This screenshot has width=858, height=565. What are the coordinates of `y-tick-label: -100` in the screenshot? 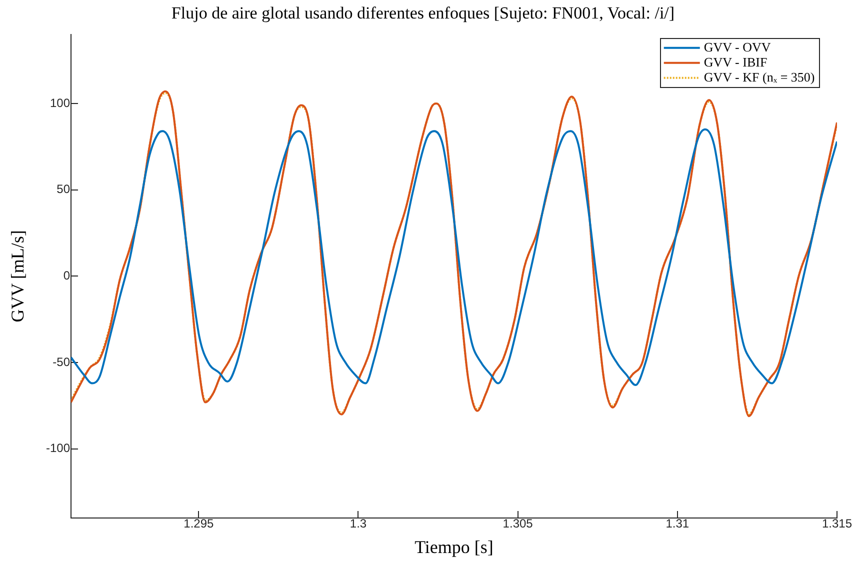 It's located at (58, 448).